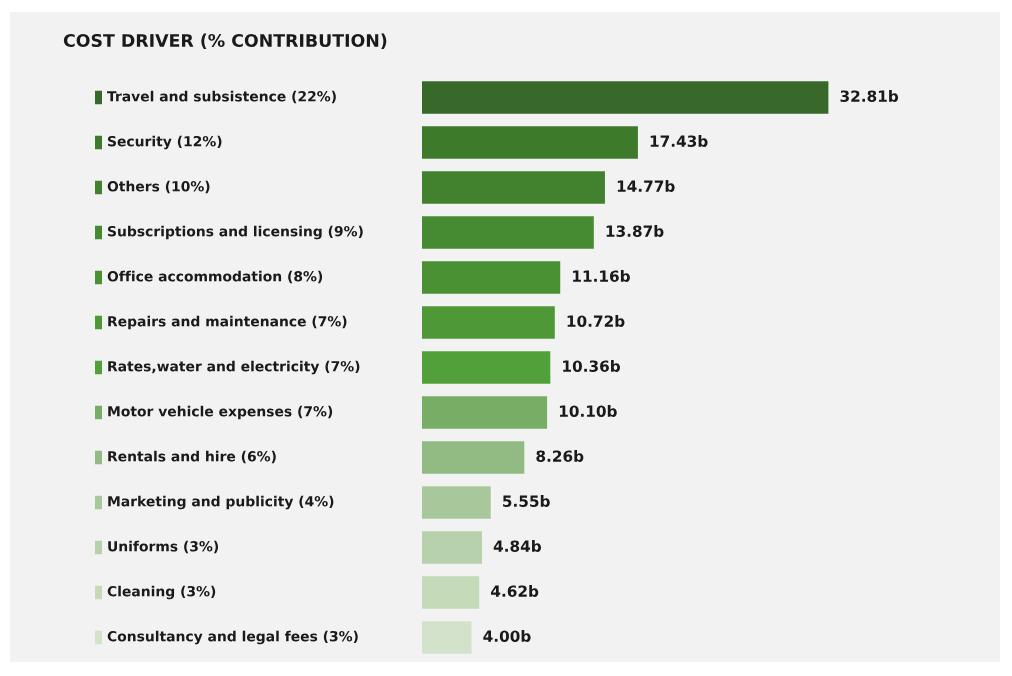  Describe the element at coordinates (161, 592) in the screenshot. I see `y-tick-label: Cleaning (3%)` at that location.